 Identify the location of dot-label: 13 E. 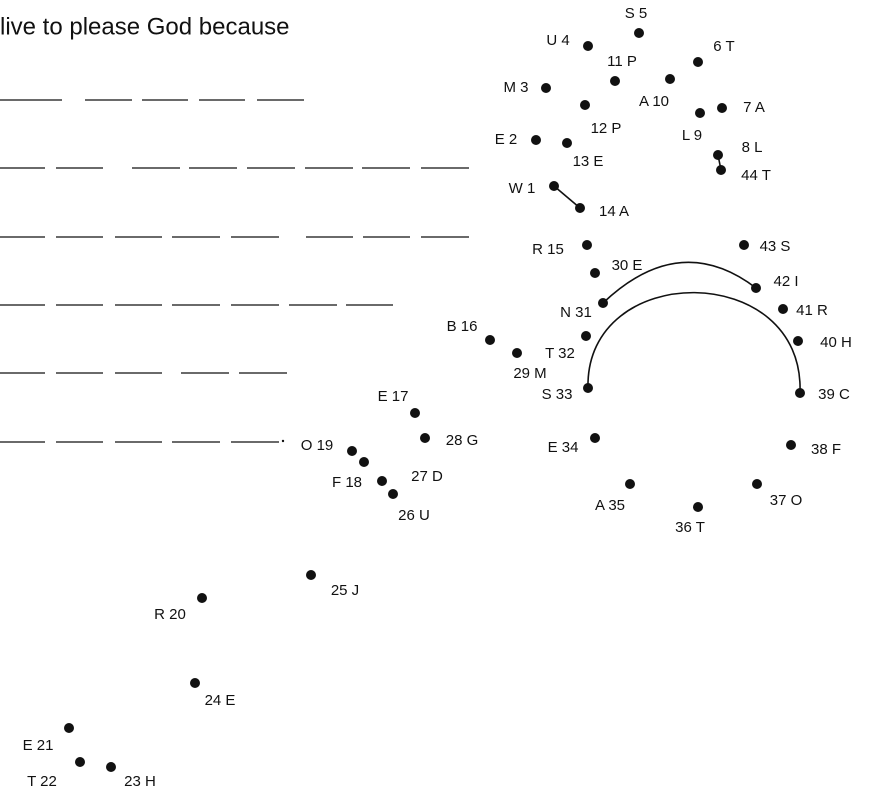
(588, 161).